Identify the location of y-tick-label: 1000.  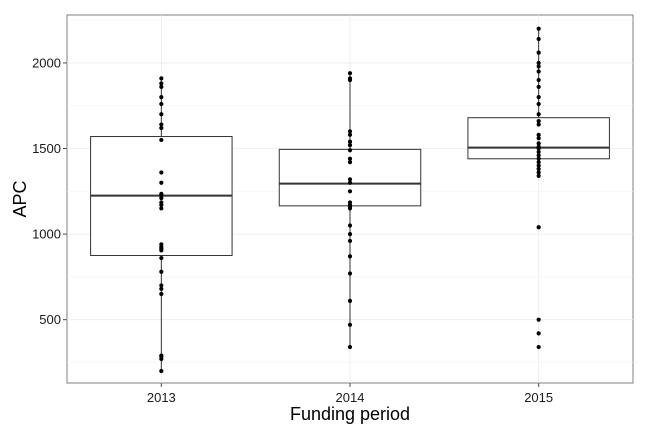
(46, 234).